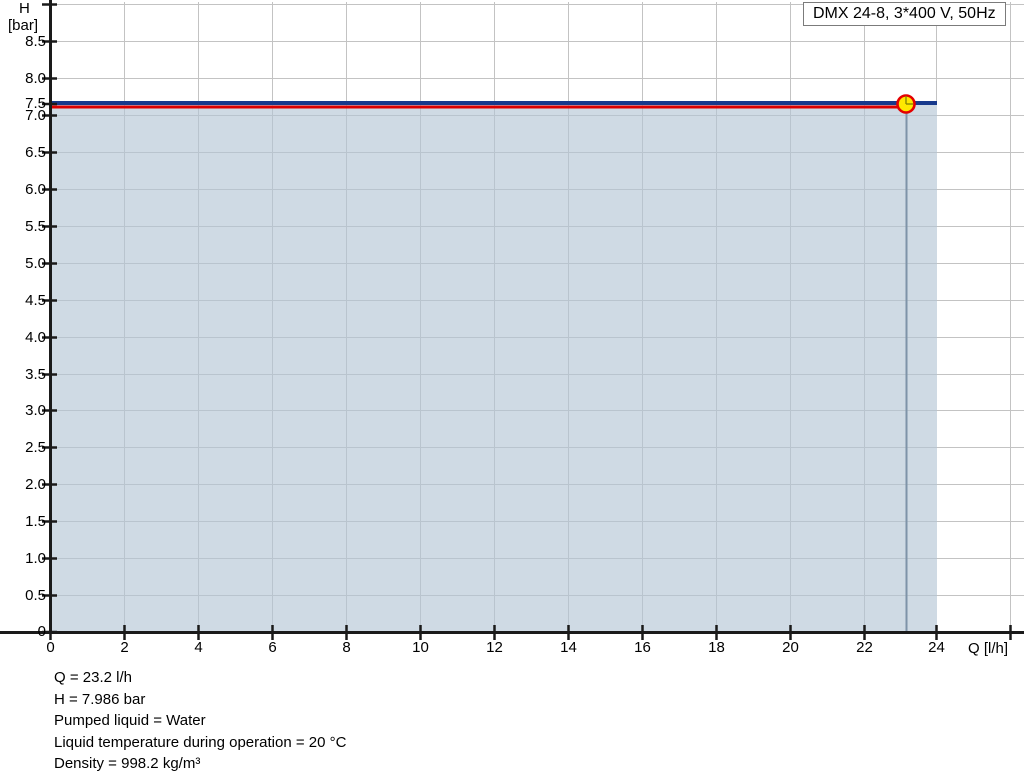  Describe the element at coordinates (35, 558) in the screenshot. I see `y-tick-label: 1.0` at that location.